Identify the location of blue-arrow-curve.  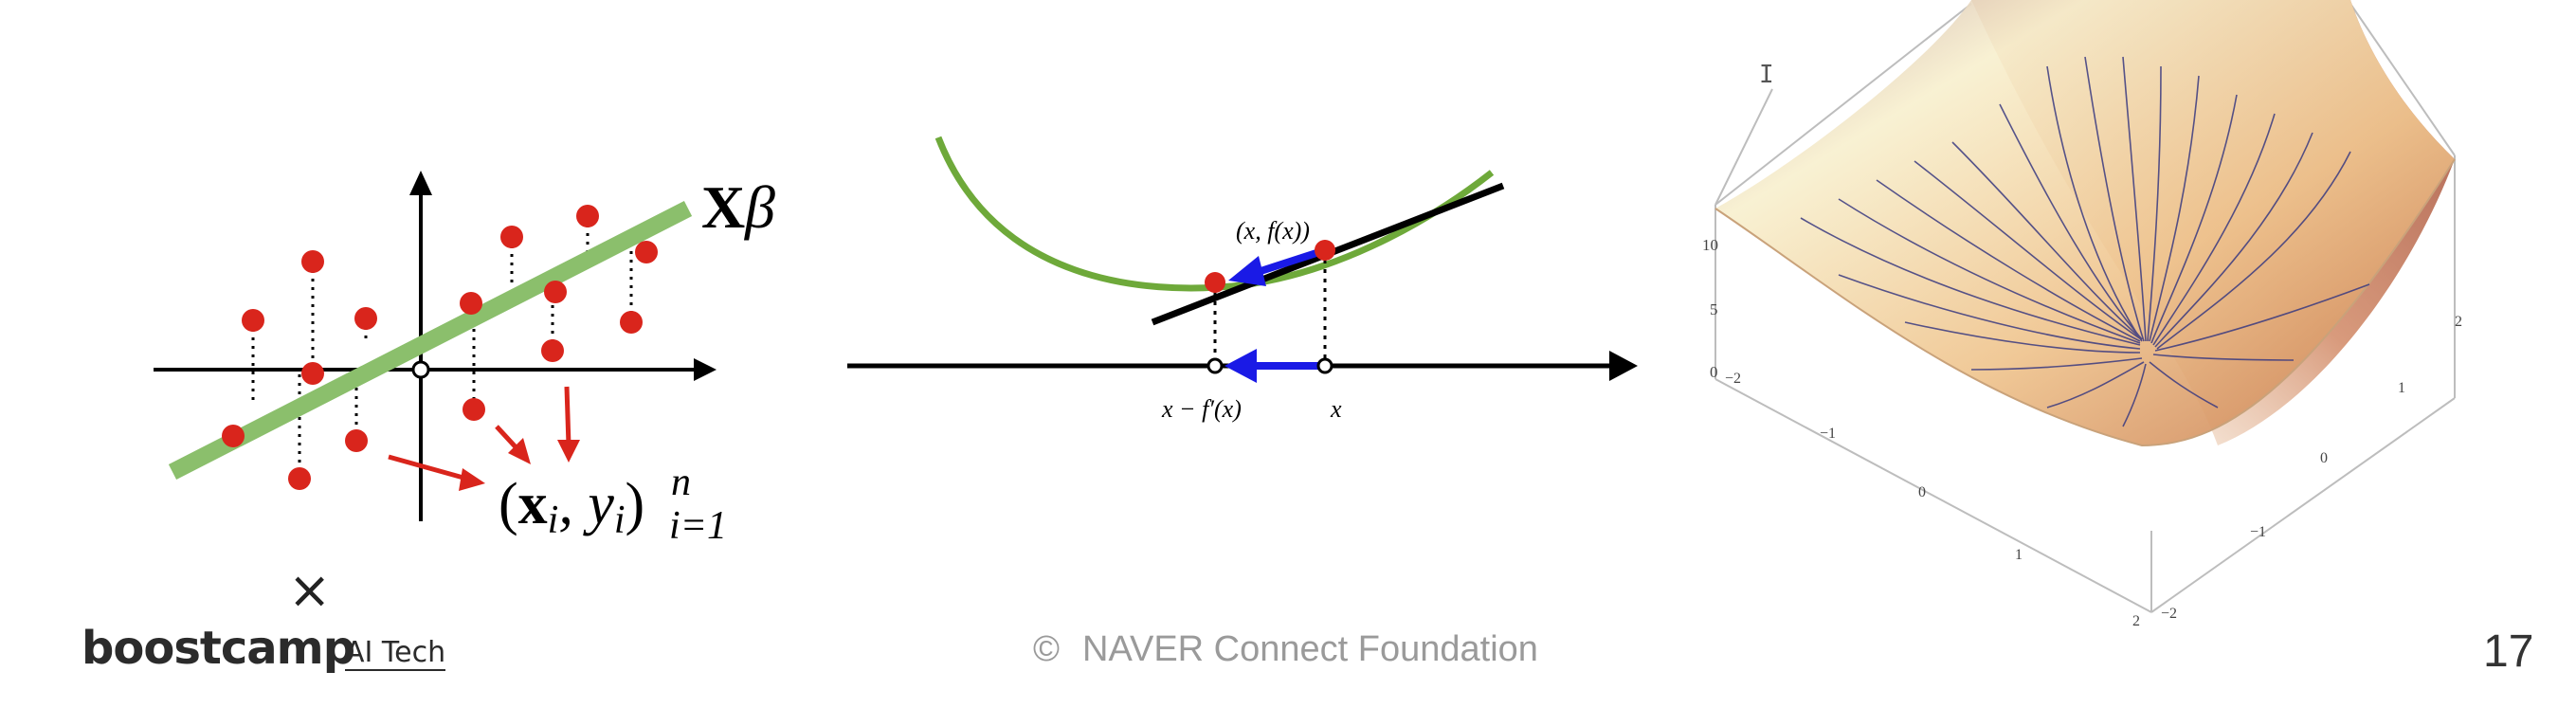
(1290, 261).